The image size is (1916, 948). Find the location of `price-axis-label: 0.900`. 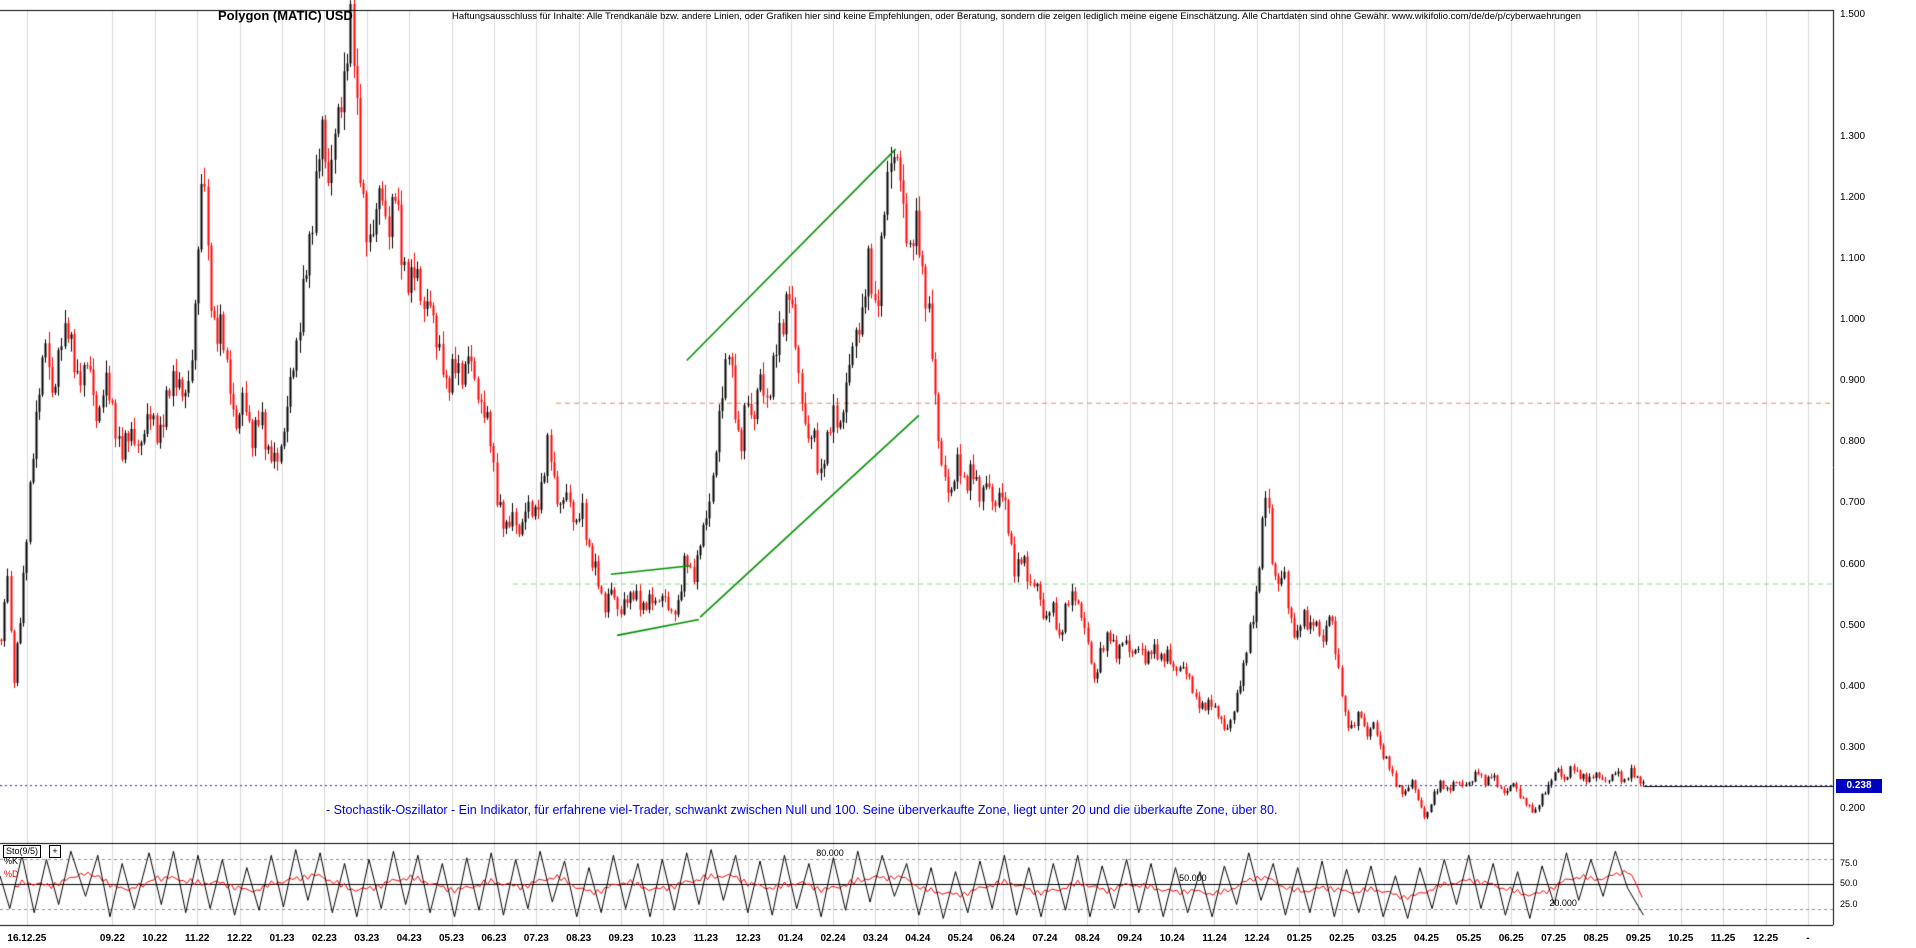

price-axis-label: 0.900 is located at coordinates (1853, 381).